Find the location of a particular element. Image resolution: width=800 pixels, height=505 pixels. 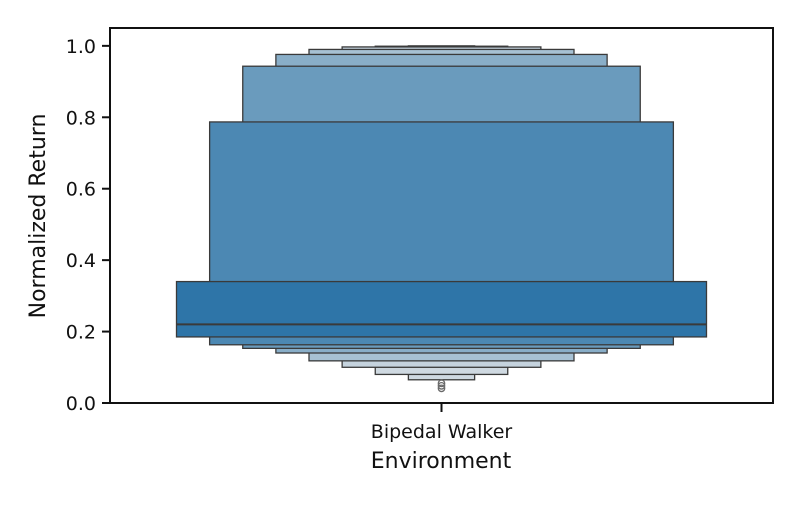

y-tick-label: 0.8 is located at coordinates (81, 118).